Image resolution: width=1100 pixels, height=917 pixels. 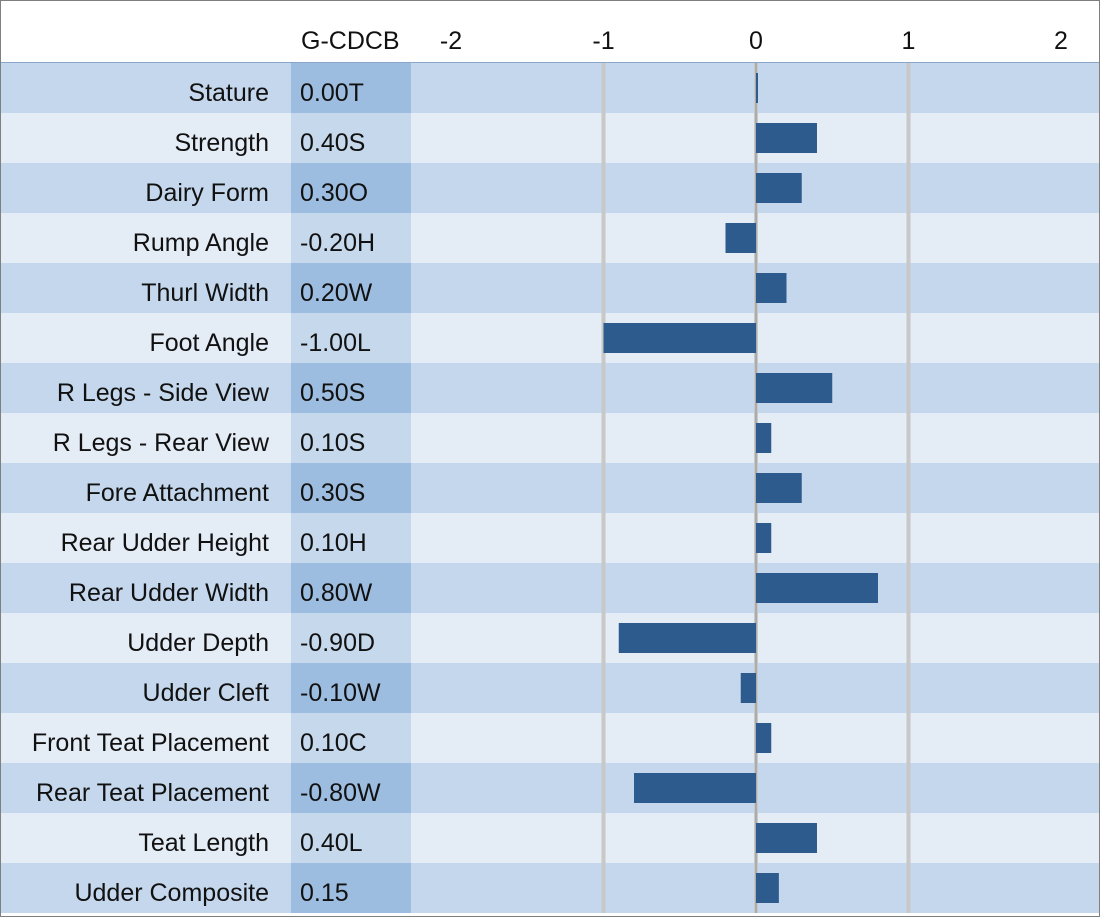 I want to click on table-row: R Legs - Side View 0.50S, so click(x=550, y=388).